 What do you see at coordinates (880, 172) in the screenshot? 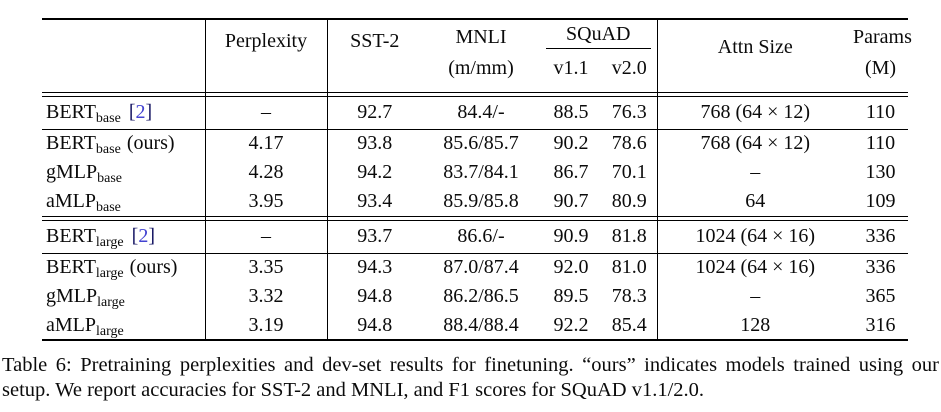
I see `params-cell: 130` at bounding box center [880, 172].